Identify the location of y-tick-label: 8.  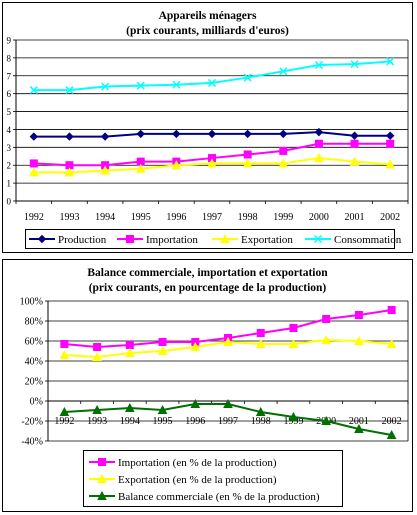
(9, 58).